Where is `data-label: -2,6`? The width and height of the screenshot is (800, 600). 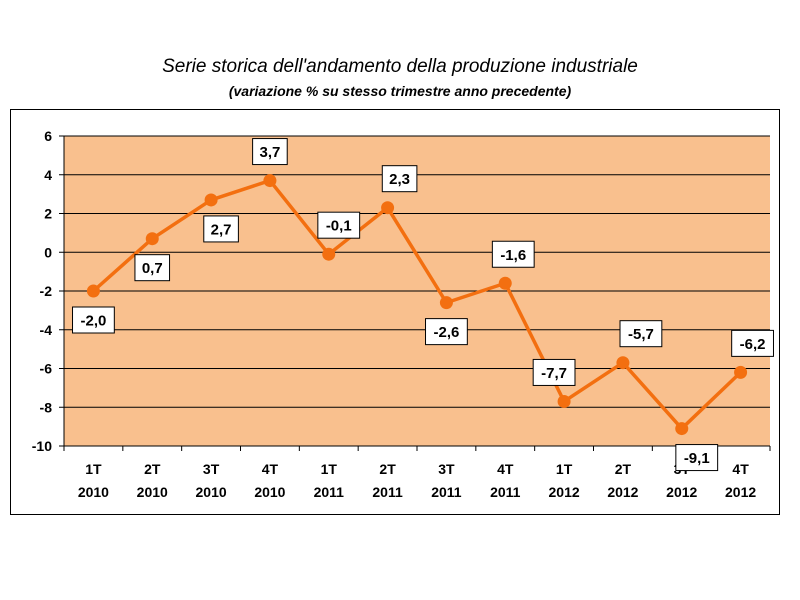
data-label: -2,6 is located at coordinates (446, 332).